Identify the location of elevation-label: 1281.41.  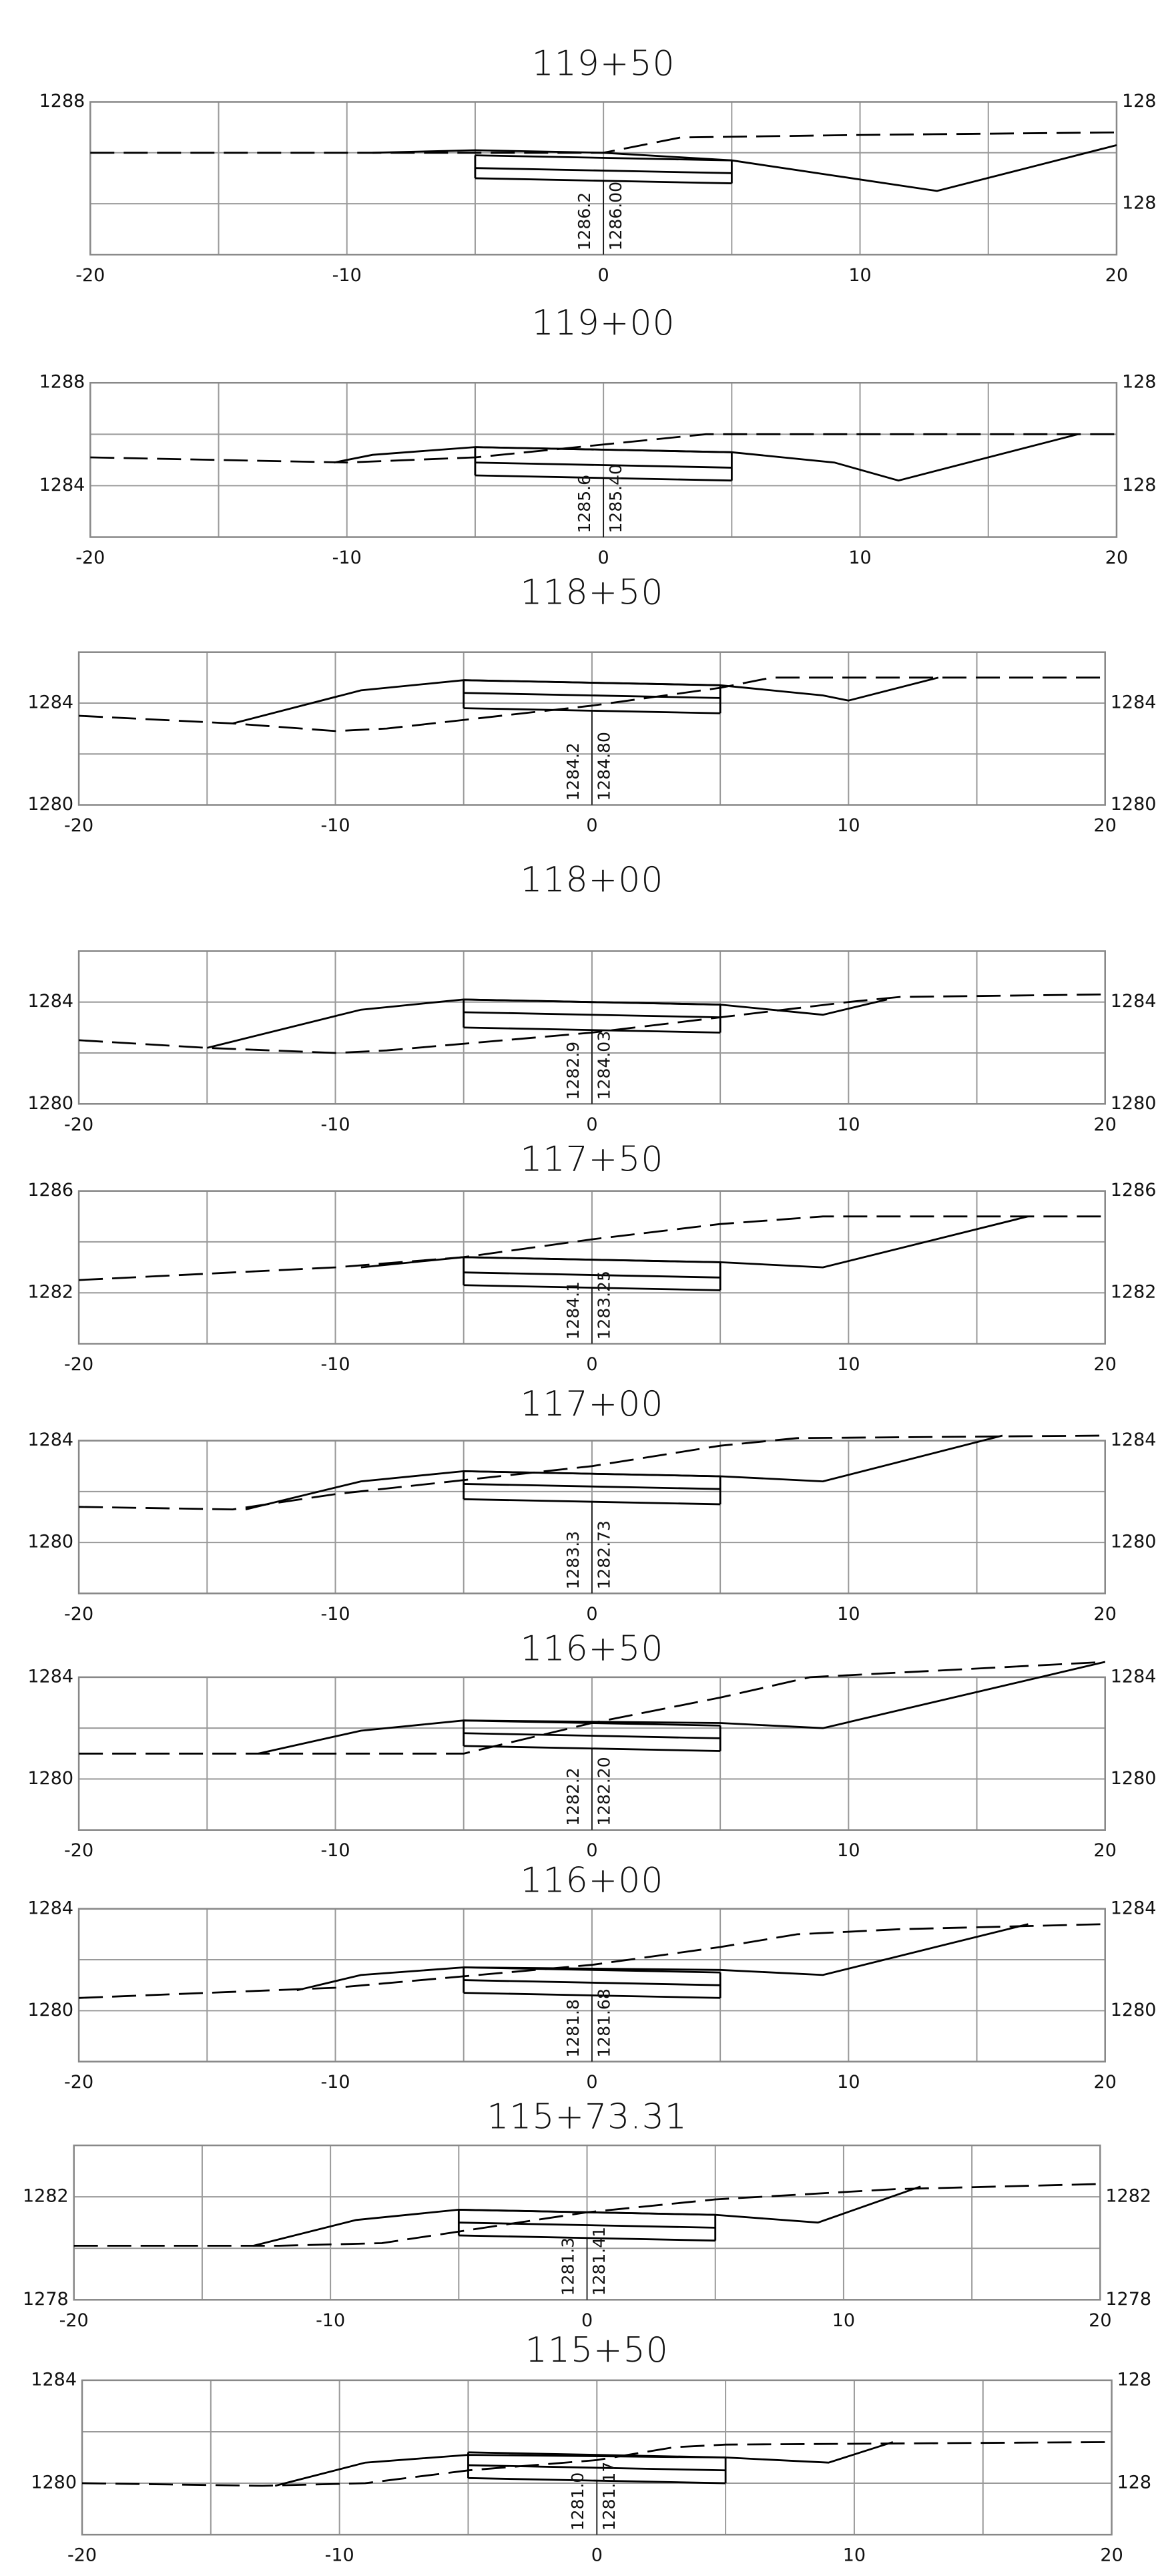
(599, 2261).